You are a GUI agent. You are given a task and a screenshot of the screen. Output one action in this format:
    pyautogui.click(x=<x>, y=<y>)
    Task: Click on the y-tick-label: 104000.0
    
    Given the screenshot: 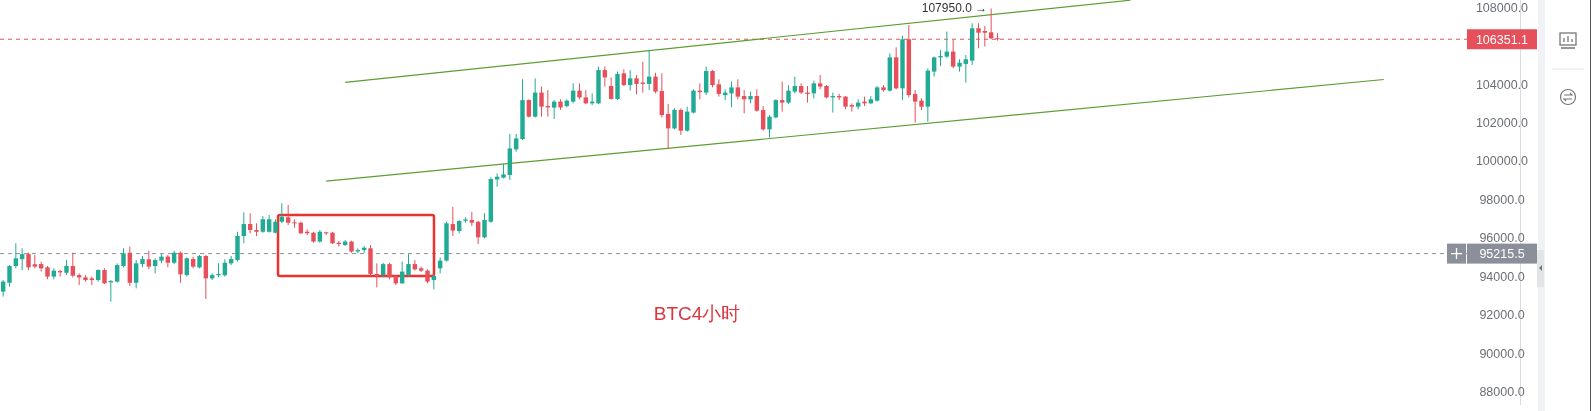 What is the action you would take?
    pyautogui.click(x=1502, y=84)
    